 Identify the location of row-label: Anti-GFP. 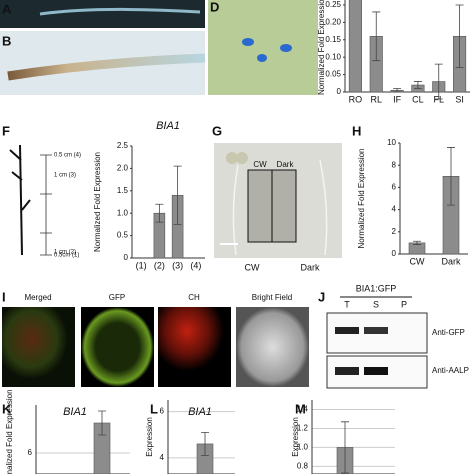
(448, 332).